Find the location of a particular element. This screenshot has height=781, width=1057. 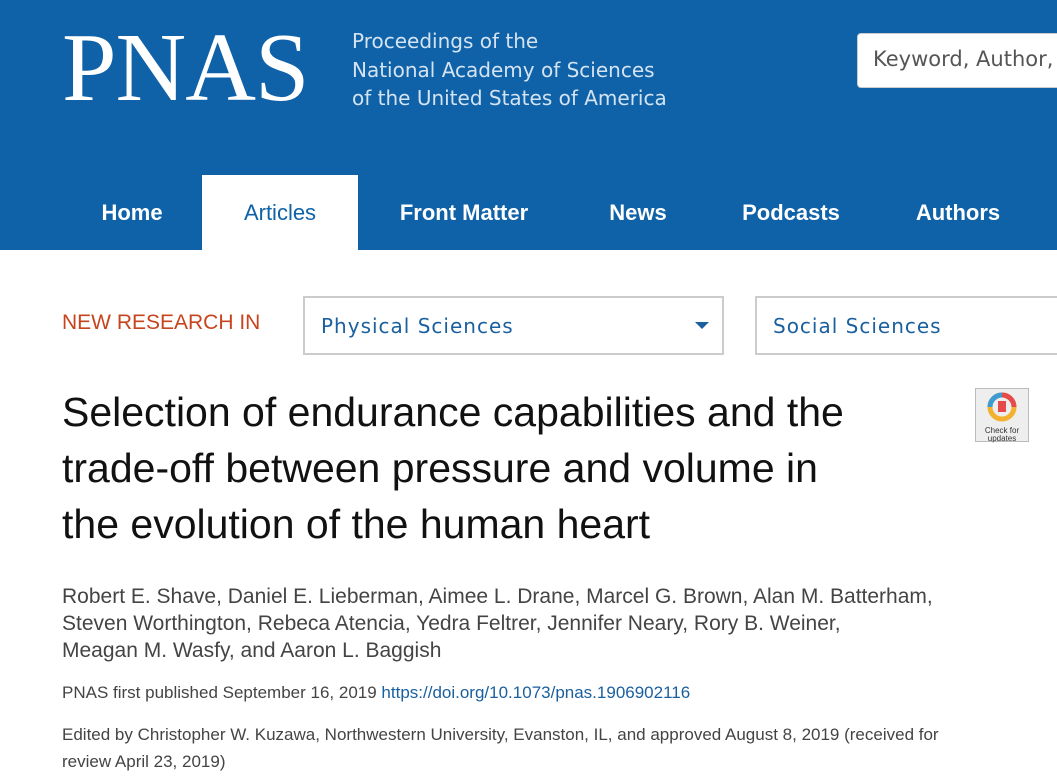

badge-text: Check for is located at coordinates (1002, 430).